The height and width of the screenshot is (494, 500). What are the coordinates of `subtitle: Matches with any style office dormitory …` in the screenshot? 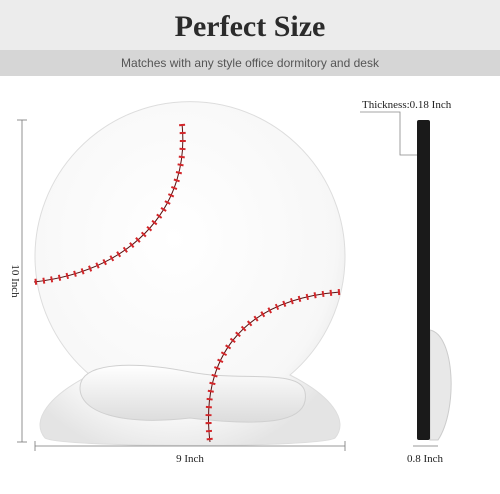 It's located at (250, 63).